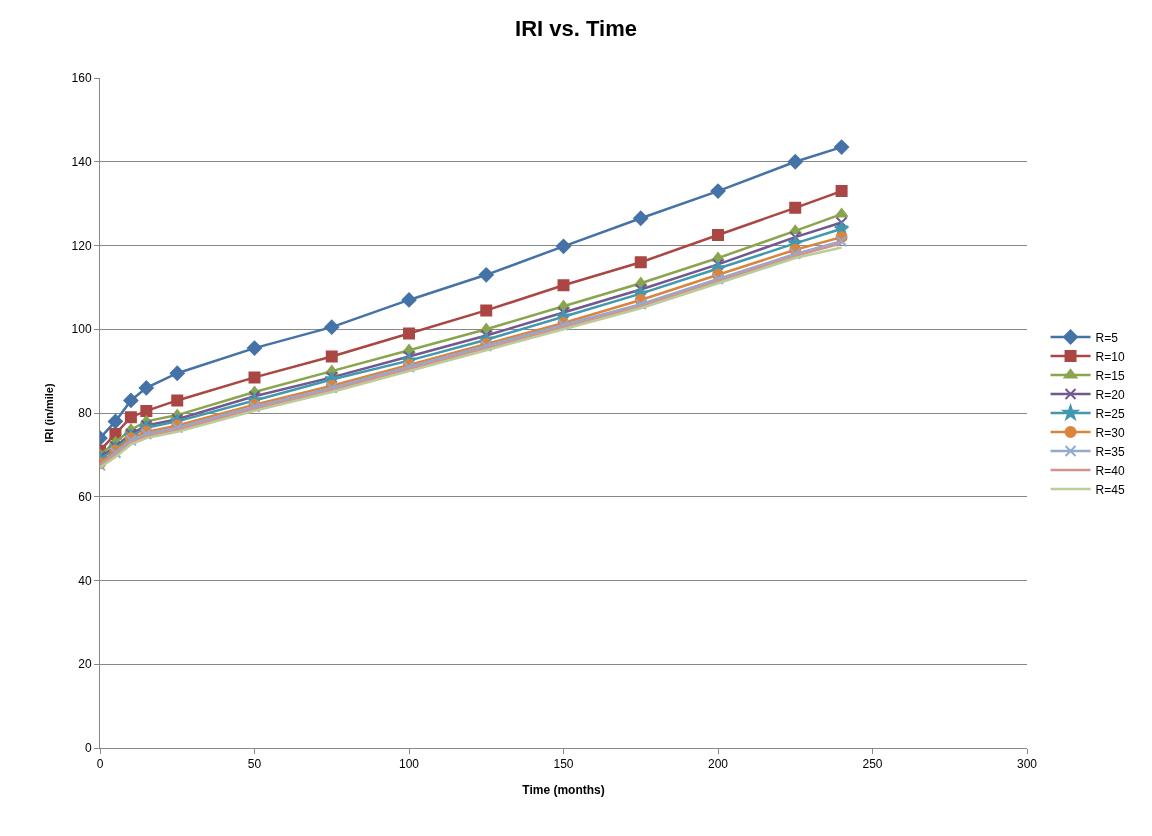  Describe the element at coordinates (872, 764) in the screenshot. I see `x-tick-label: 250` at that location.